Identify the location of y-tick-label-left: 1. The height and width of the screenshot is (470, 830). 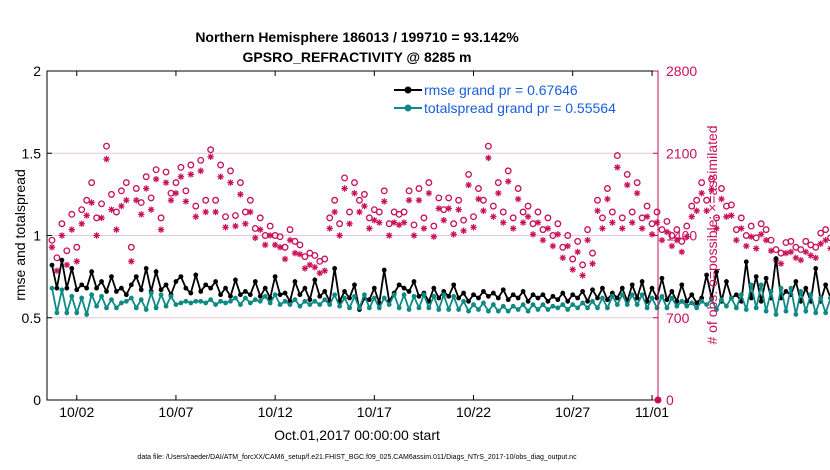
(37, 236).